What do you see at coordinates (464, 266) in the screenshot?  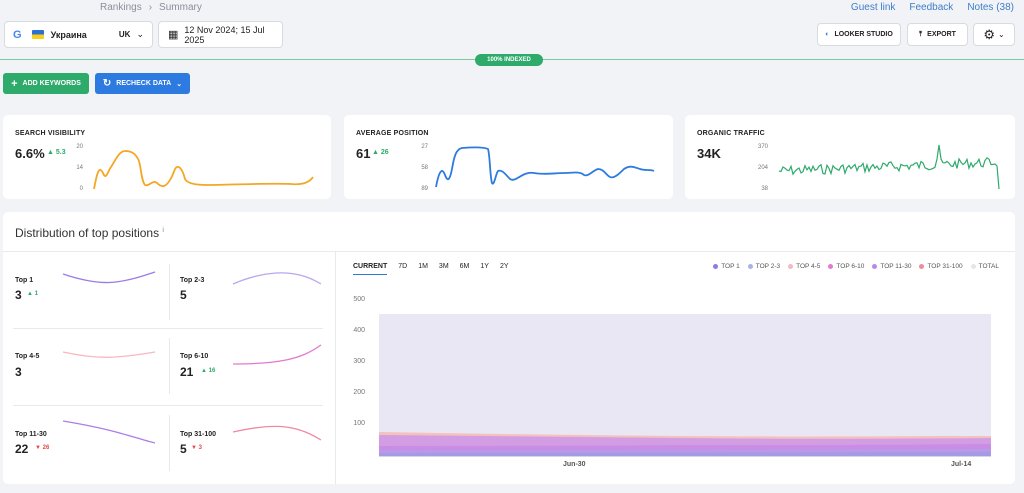 I see `tab-6m: 6M` at bounding box center [464, 266].